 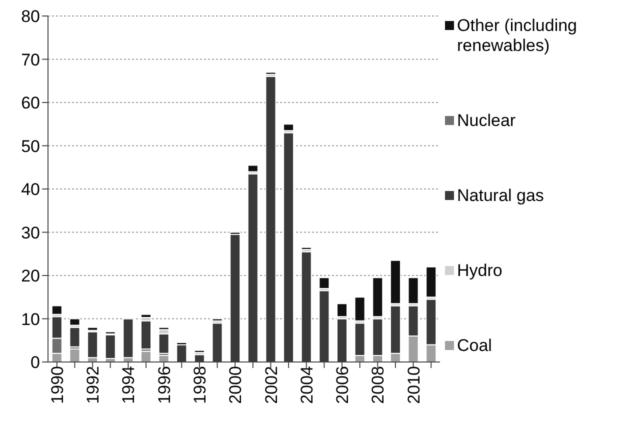 I want to click on y-tick-label: 30, so click(x=30, y=232).